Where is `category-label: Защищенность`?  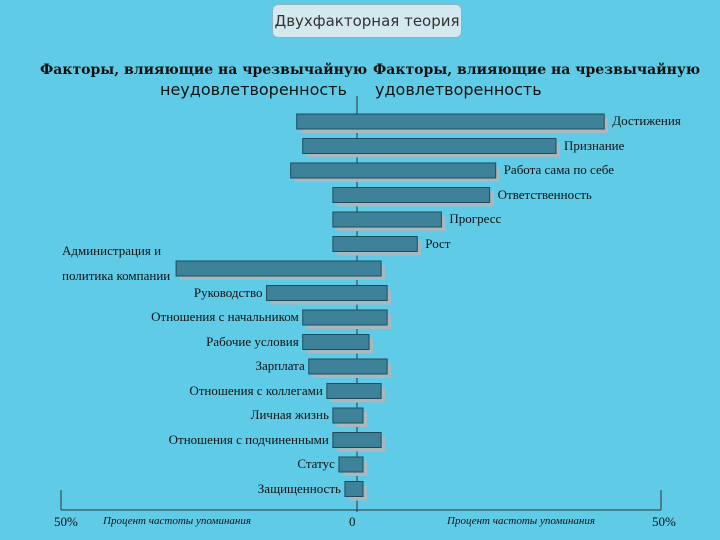
category-label: Защищенность is located at coordinates (299, 488).